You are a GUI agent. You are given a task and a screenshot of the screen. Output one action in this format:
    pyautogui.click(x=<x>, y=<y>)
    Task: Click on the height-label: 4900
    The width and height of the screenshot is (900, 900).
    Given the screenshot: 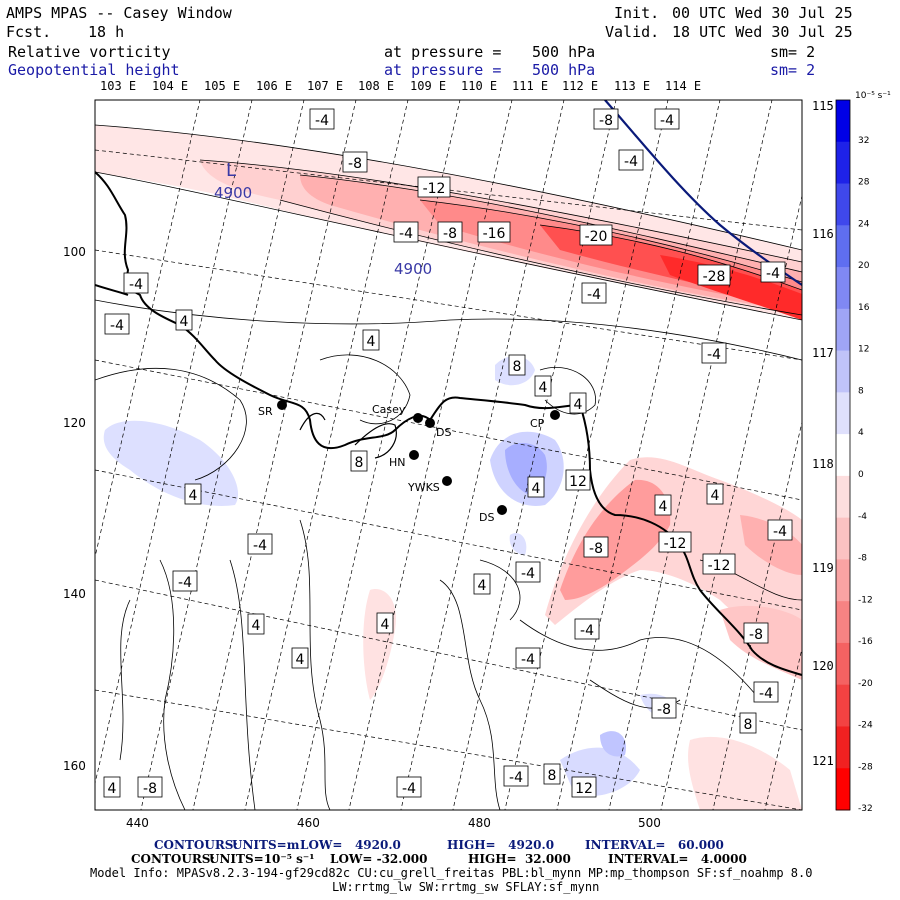 What is the action you would take?
    pyautogui.click(x=233, y=193)
    